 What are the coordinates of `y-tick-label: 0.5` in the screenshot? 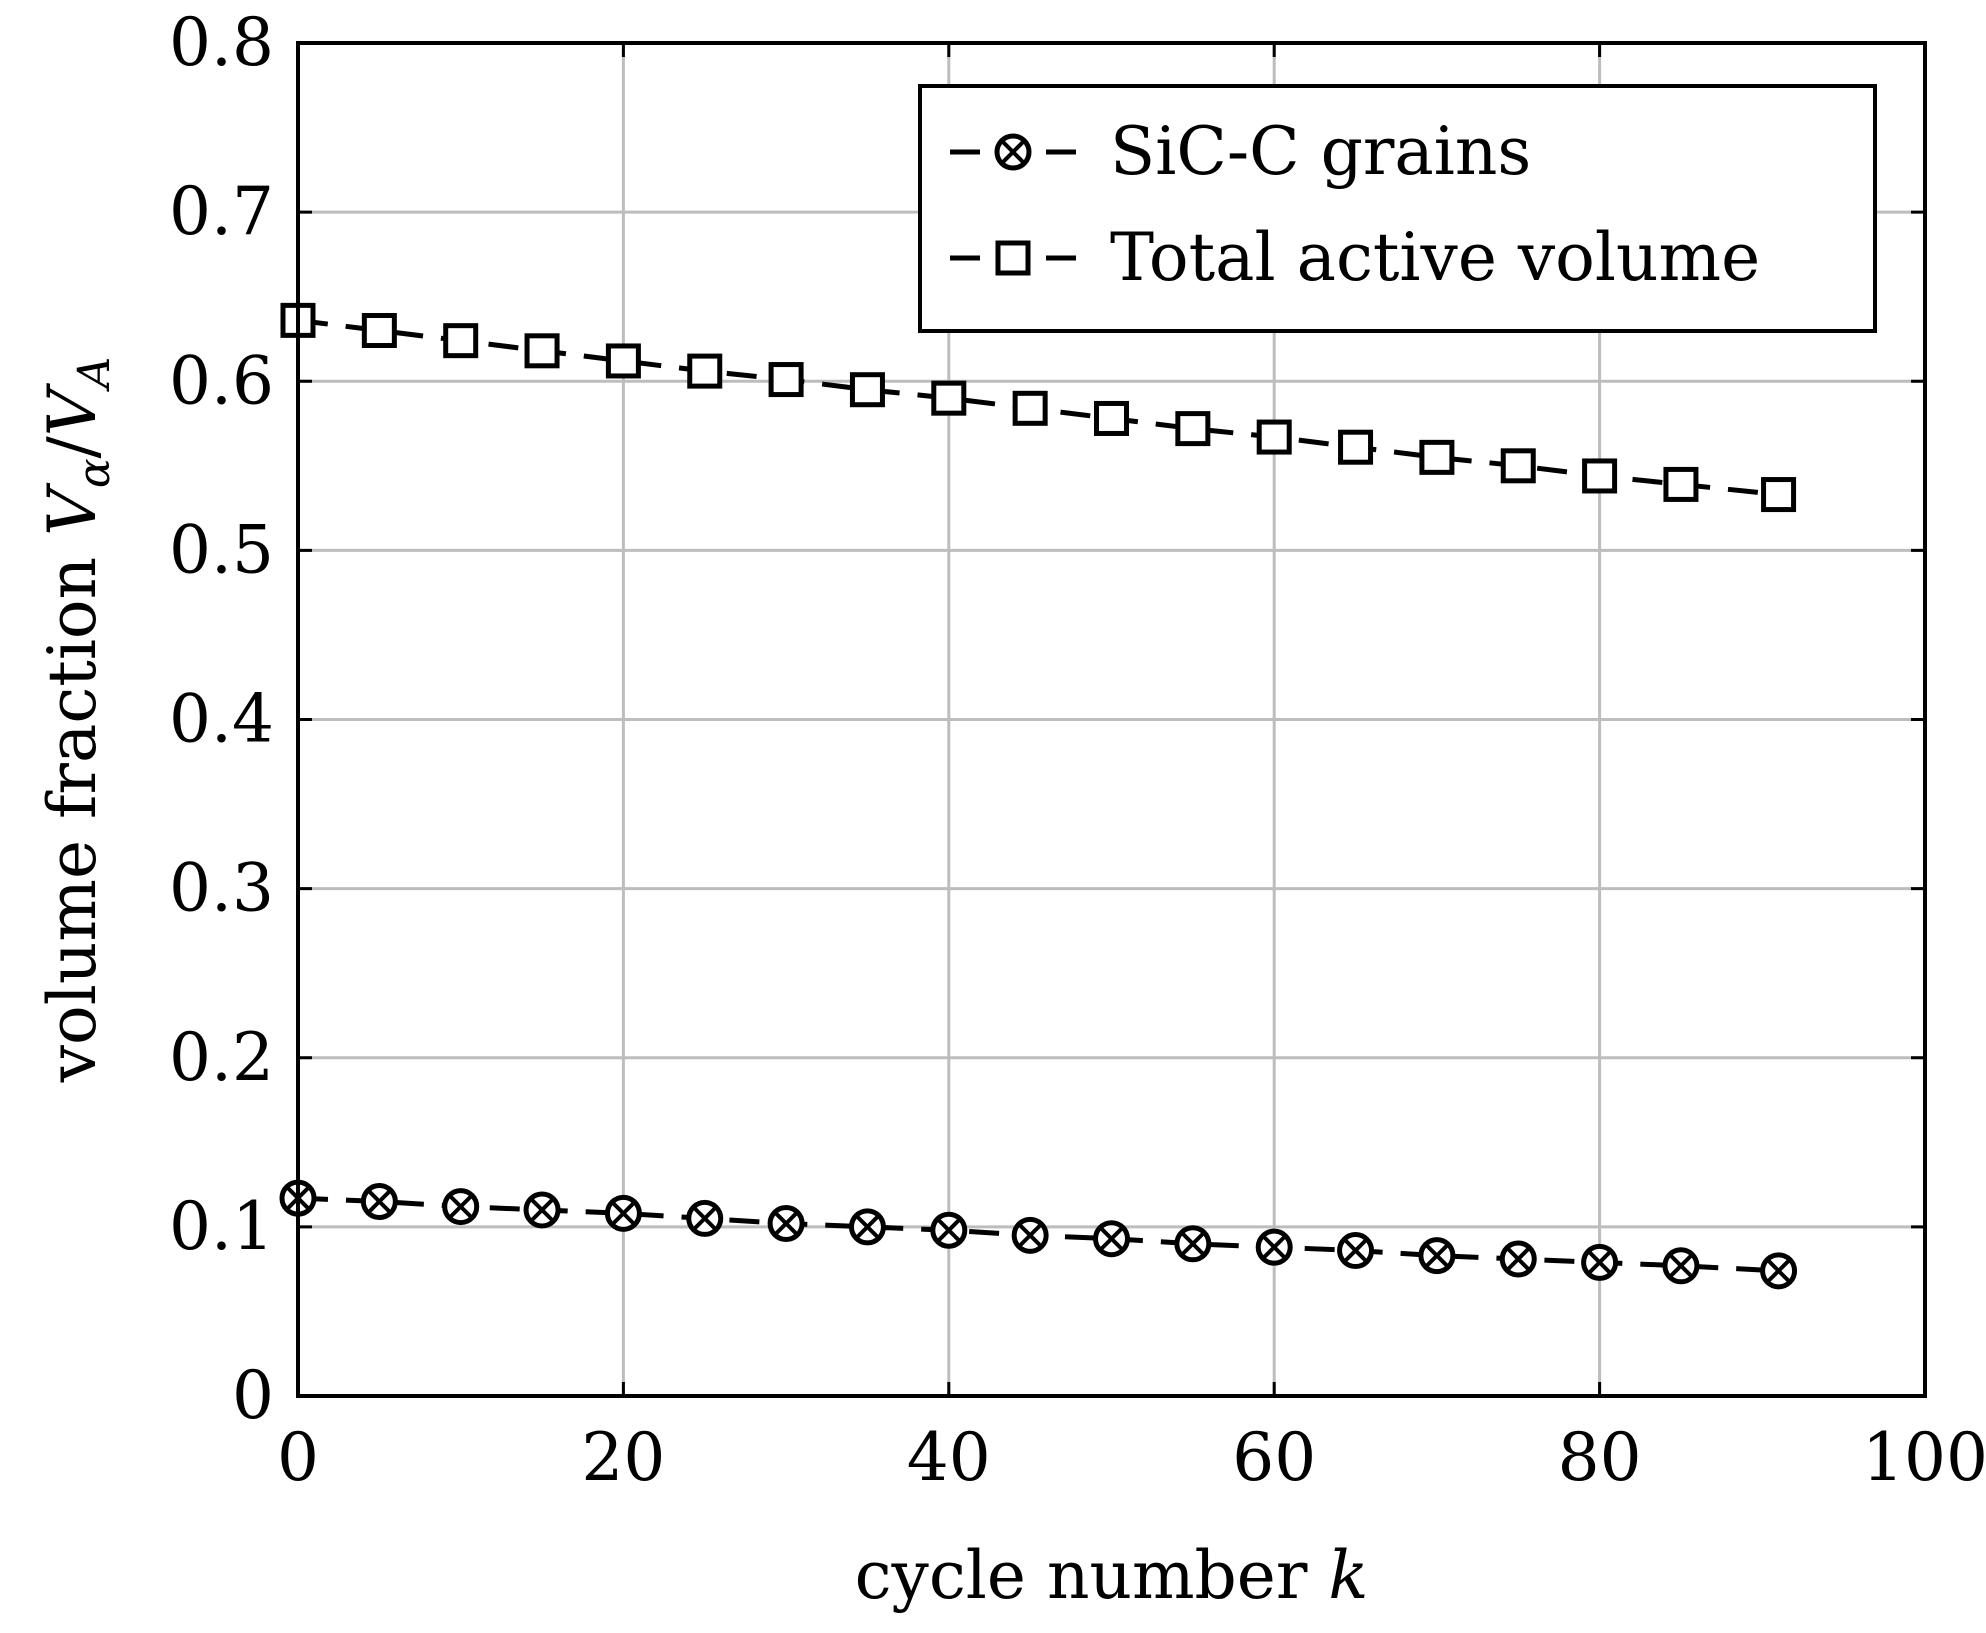 It's located at (221, 549).